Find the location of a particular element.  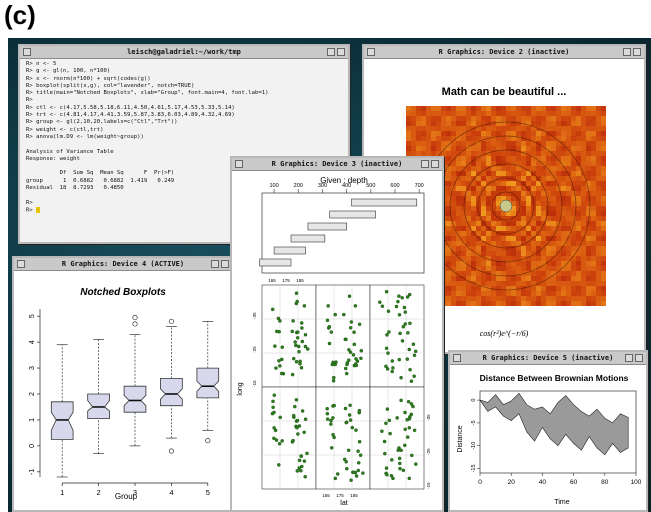

box-outlier is located at coordinates (208, 441).